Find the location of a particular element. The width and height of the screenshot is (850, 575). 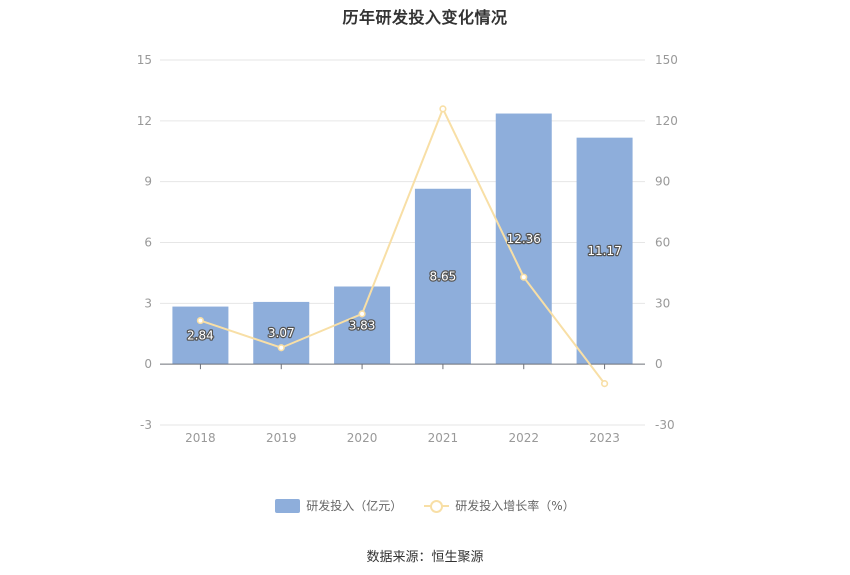

x-tick-label-2019: 2019 is located at coordinates (281, 438).